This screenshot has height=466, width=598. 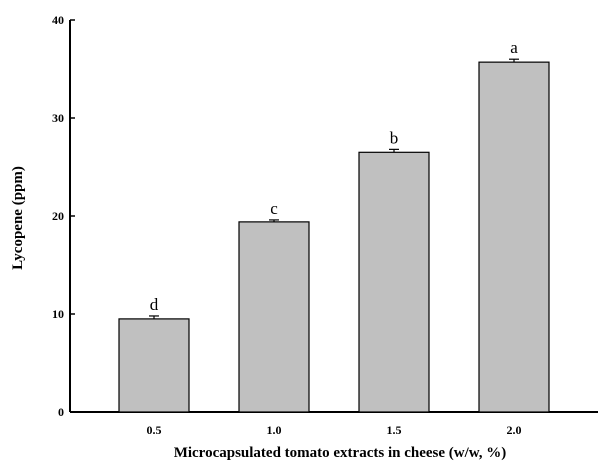 I want to click on x-tick-label: 0.5, so click(x=154, y=430).